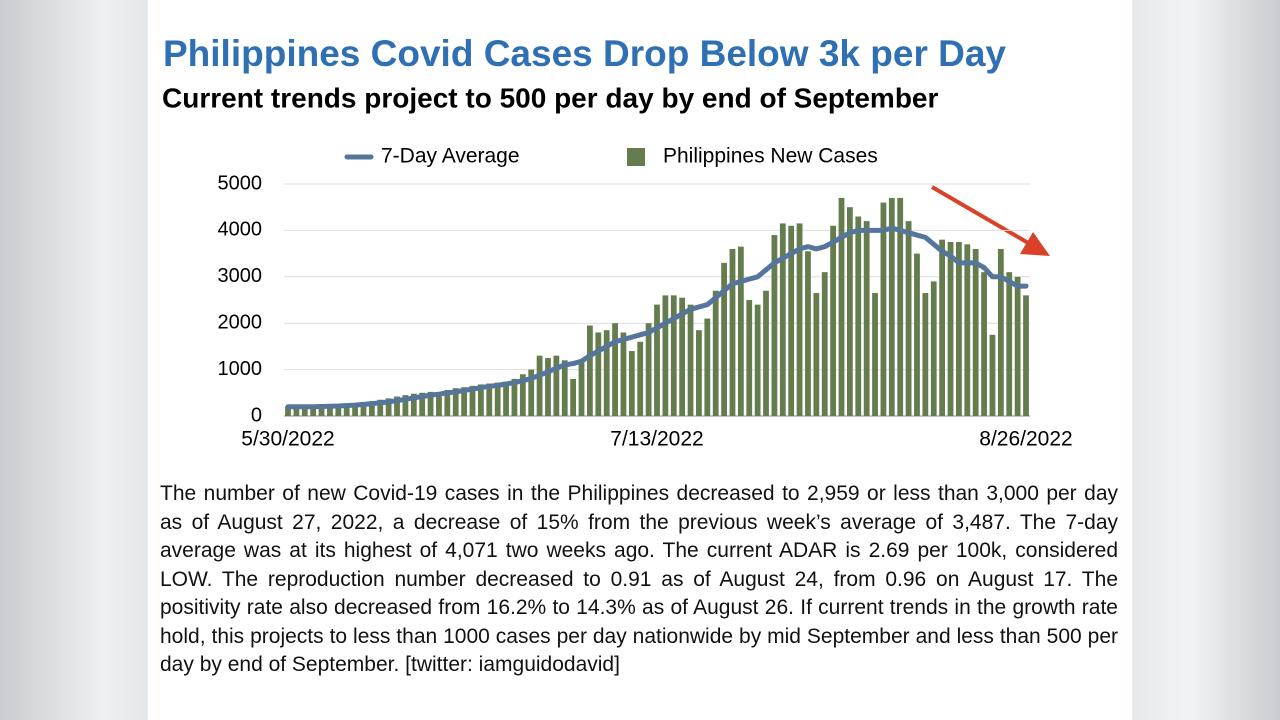 The image size is (1280, 720). I want to click on legend-label: 7-Day Average, so click(450, 156).